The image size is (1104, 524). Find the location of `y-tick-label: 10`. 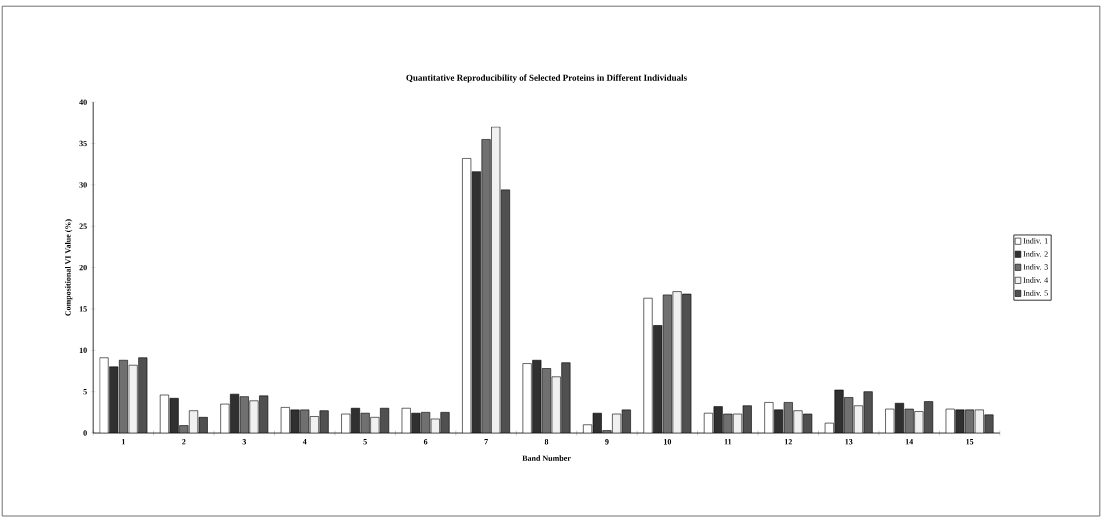

y-tick-label: 10 is located at coordinates (83, 350).